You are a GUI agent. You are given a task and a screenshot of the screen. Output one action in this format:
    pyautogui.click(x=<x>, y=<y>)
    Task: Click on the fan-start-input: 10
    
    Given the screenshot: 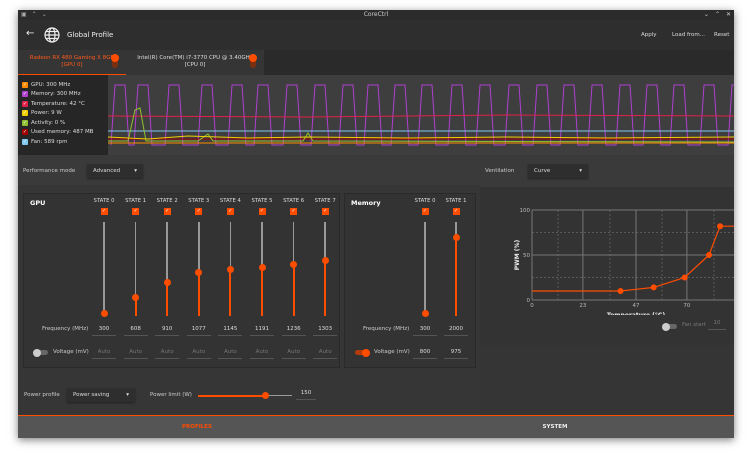 What is the action you would take?
    pyautogui.click(x=717, y=325)
    